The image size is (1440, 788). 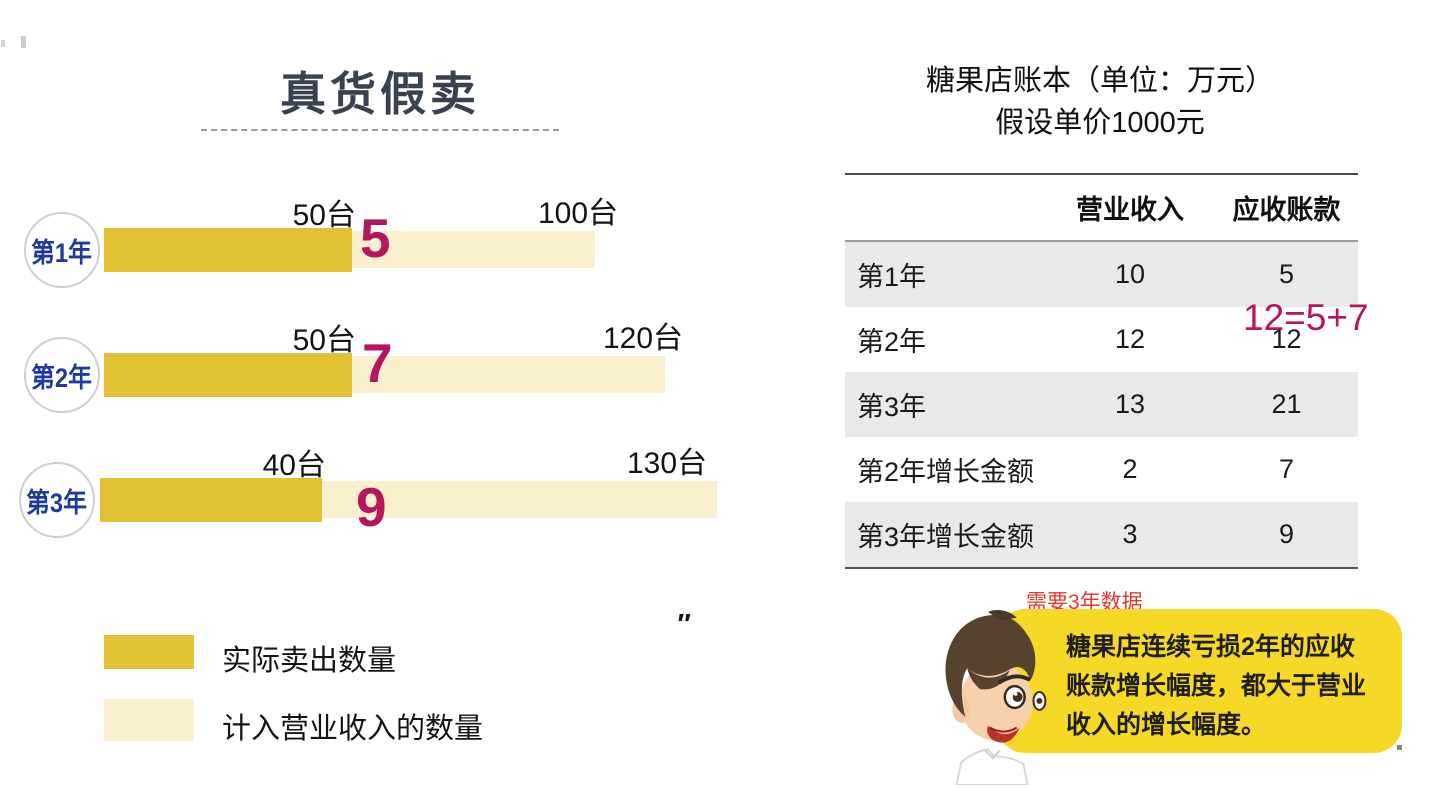 What do you see at coordinates (62, 377) in the screenshot?
I see `year-badge-2-label: 第2年` at bounding box center [62, 377].